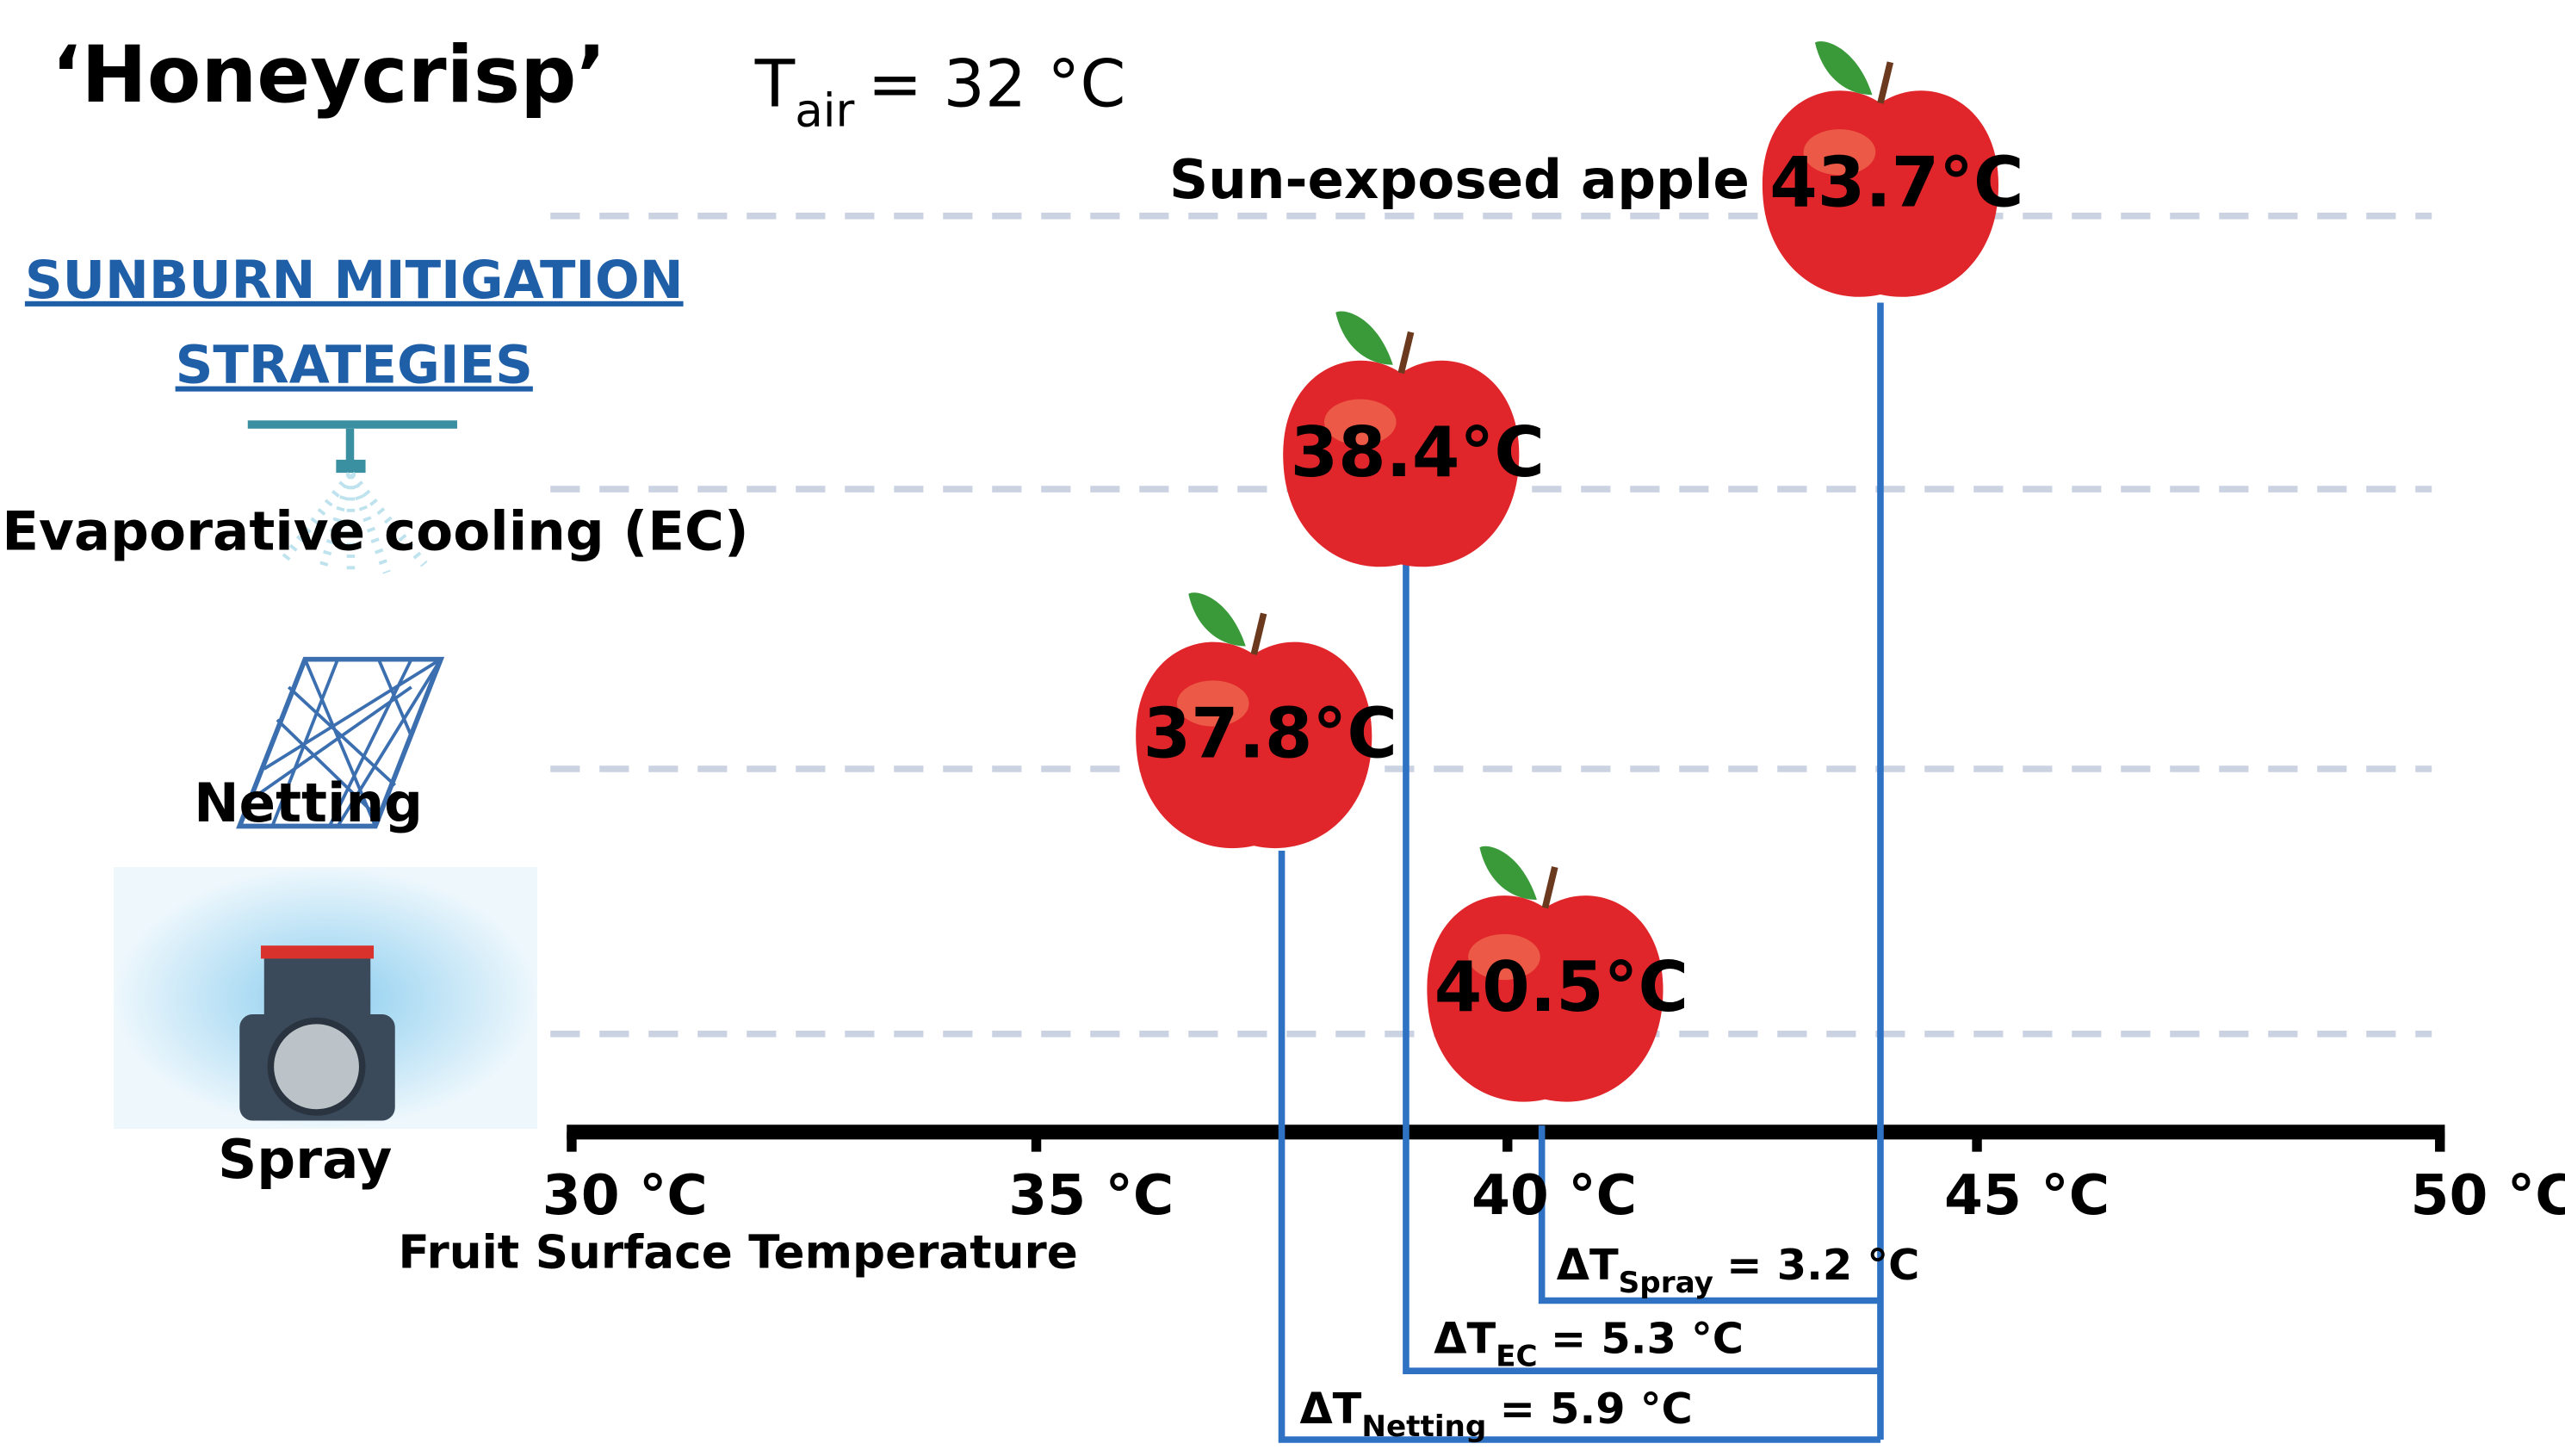  What do you see at coordinates (341, 743) in the screenshot?
I see `netting-icon` at bounding box center [341, 743].